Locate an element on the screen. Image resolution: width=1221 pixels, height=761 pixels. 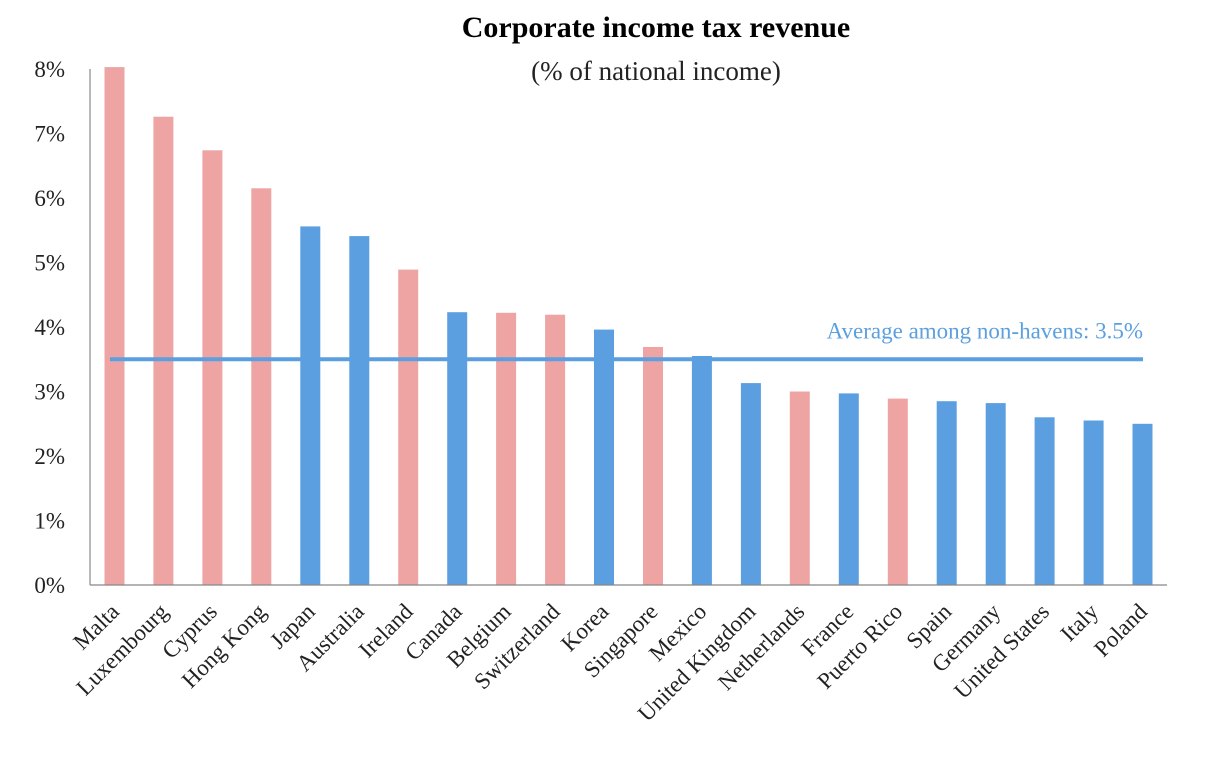
bar-japan is located at coordinates (310, 405).